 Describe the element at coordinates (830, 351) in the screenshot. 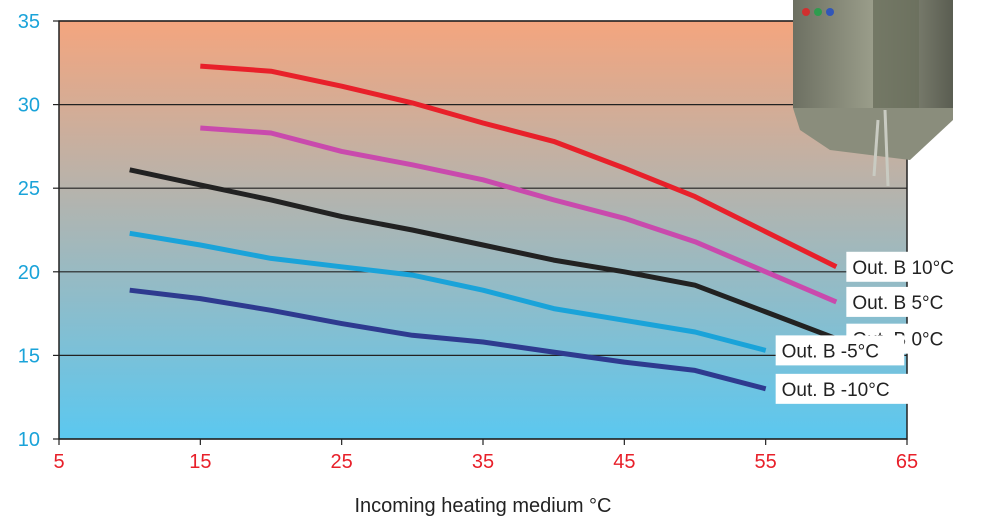

I see `legend-label: Out. B -5°C` at that location.